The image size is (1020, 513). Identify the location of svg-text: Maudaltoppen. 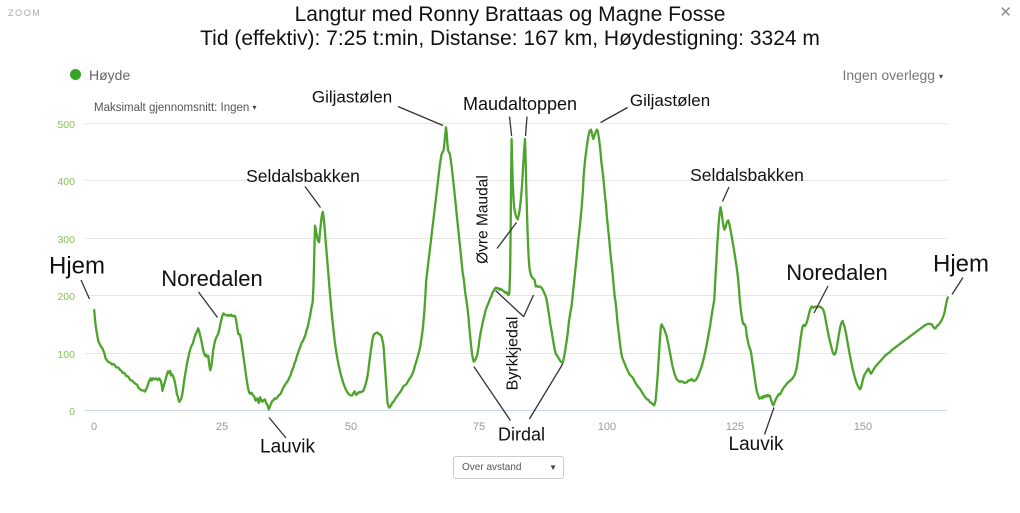
(520, 104).